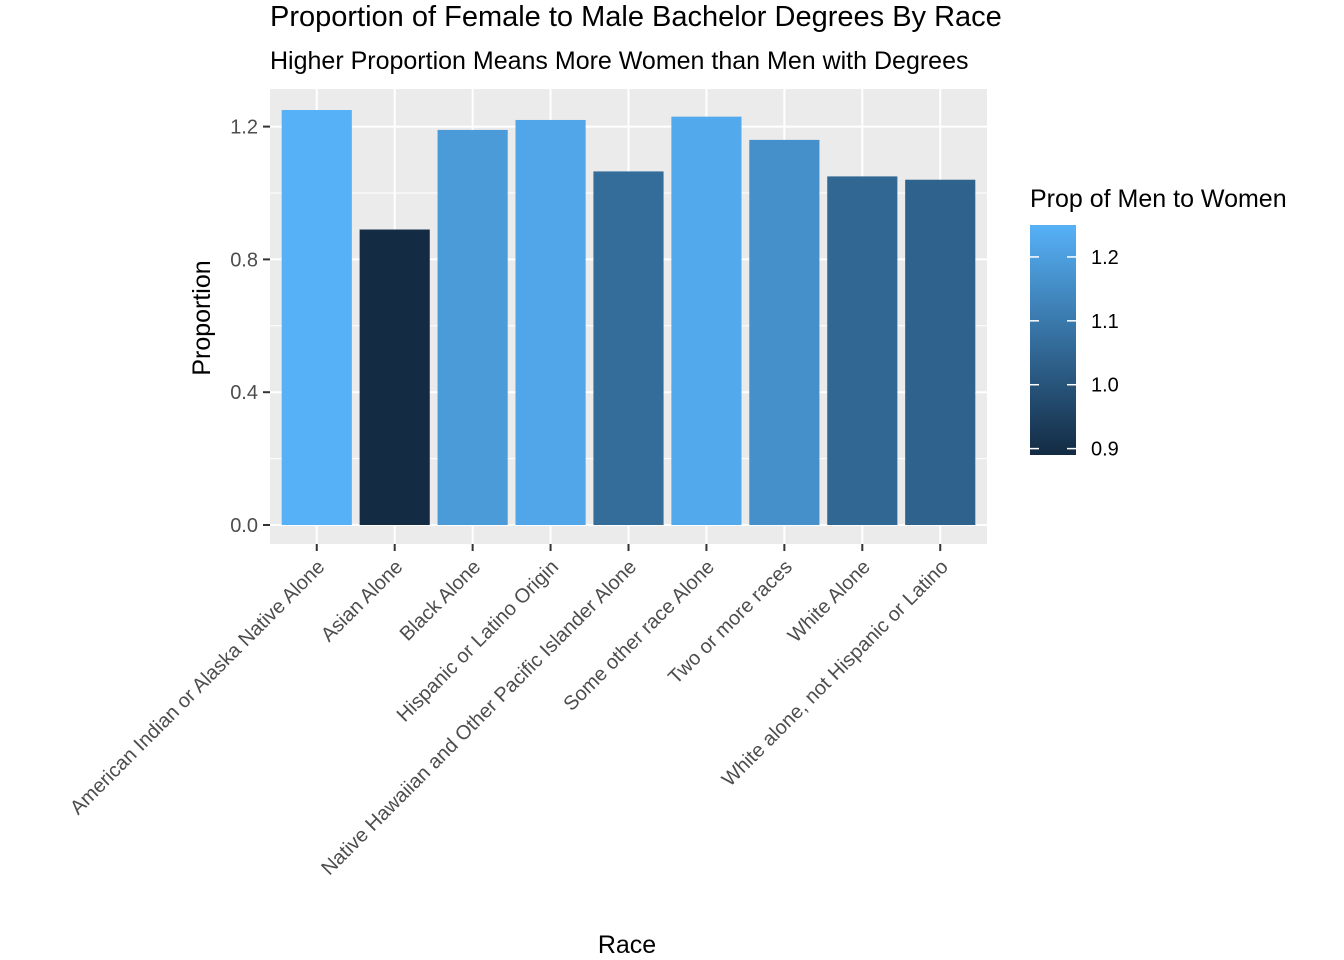 Image resolution: width=1344 pixels, height=960 pixels. I want to click on legend-ticks: 0.9 1.0 1.1 1.2, so click(1074, 354).